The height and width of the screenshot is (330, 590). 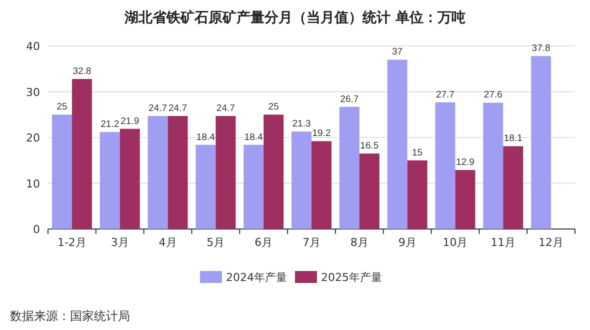 I want to click on xtick: 7月, so click(x=311, y=242).